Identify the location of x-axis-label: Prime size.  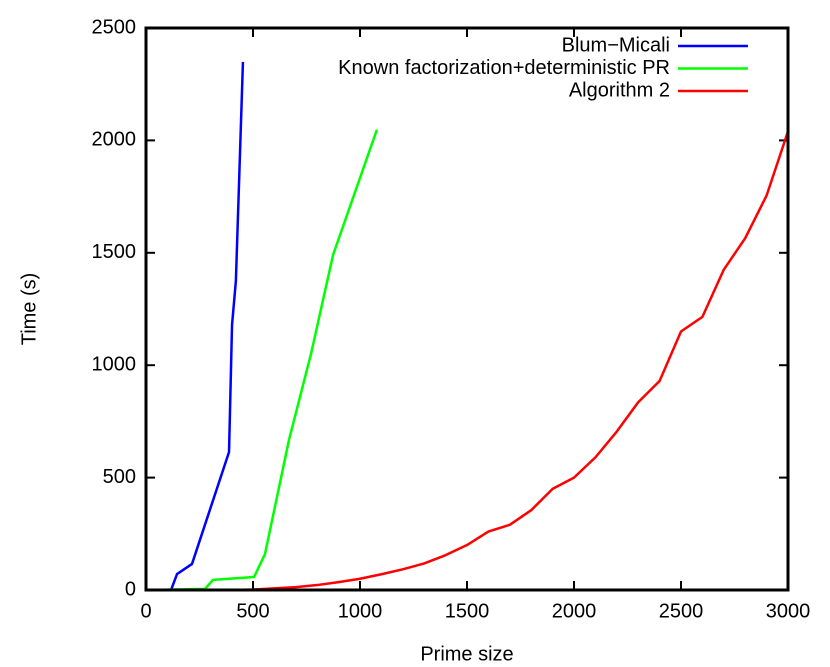
(466, 654).